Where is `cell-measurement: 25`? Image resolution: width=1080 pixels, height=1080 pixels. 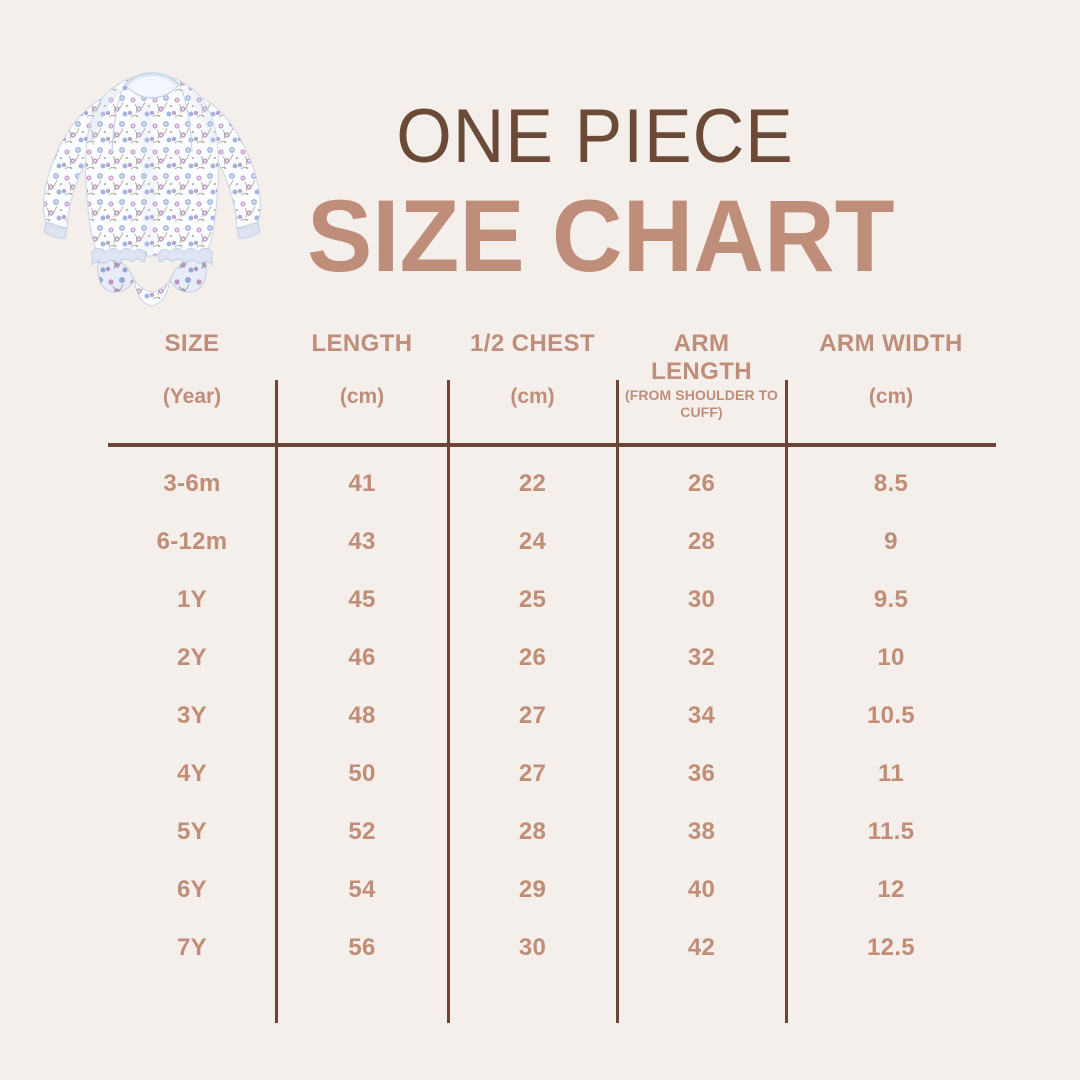
cell-measurement: 25 is located at coordinates (532, 599).